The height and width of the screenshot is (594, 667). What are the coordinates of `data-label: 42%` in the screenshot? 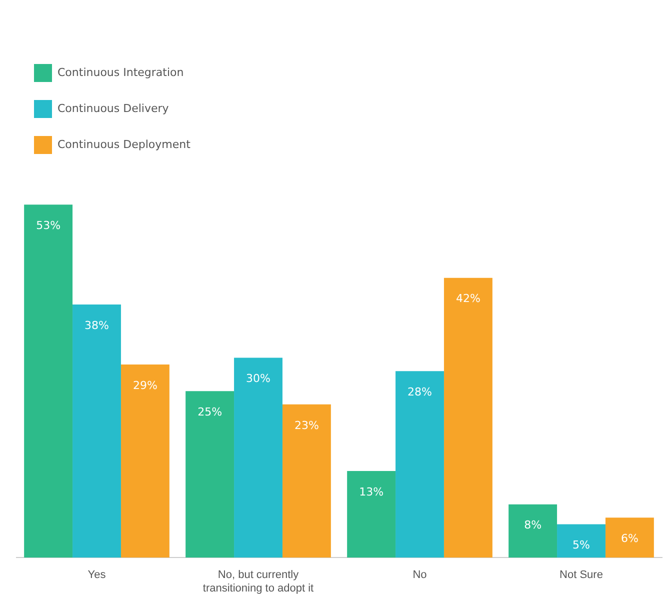 It's located at (468, 299).